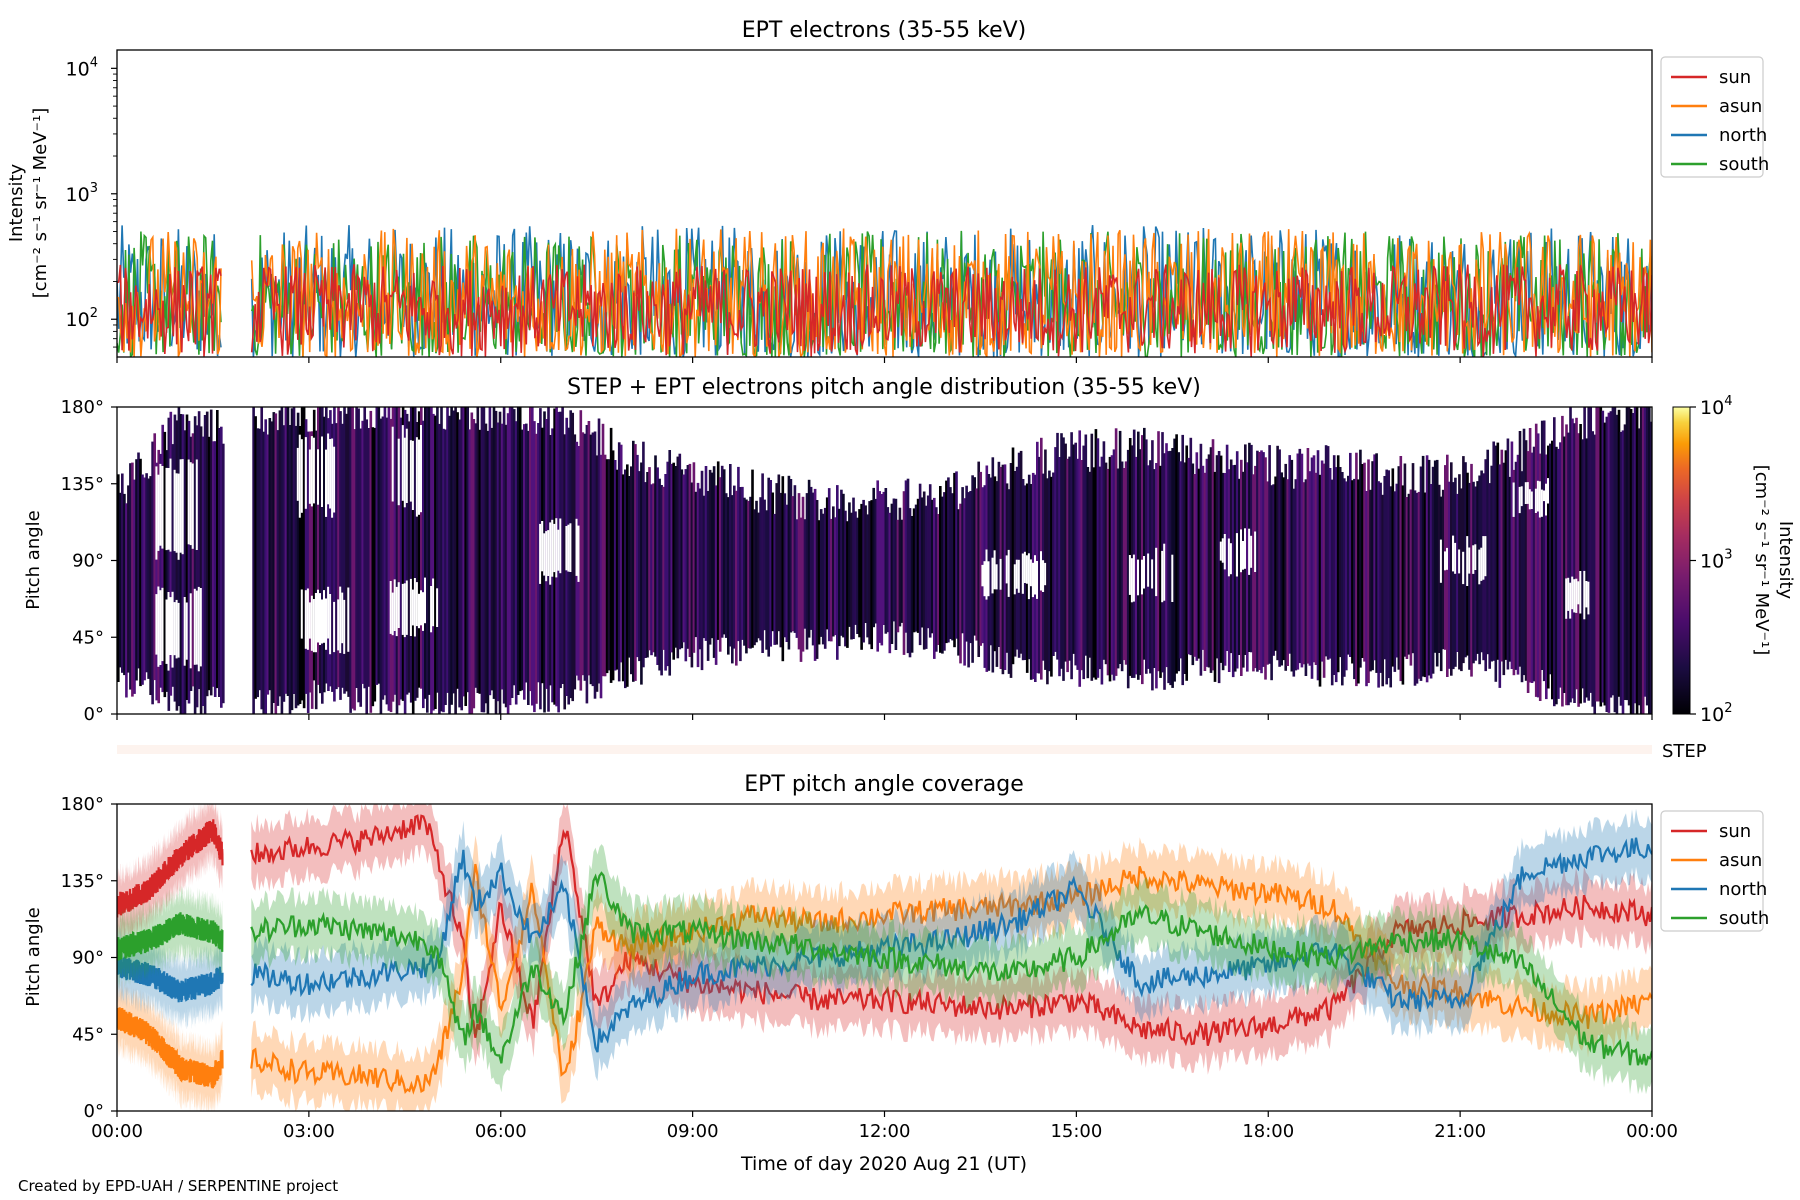 This screenshot has height=1200, width=1800. Describe the element at coordinates (1761, 560) in the screenshot. I see `colorbar-label-unit: [cm⁻² s⁻¹ sr⁻¹ MeV⁻¹]` at that location.